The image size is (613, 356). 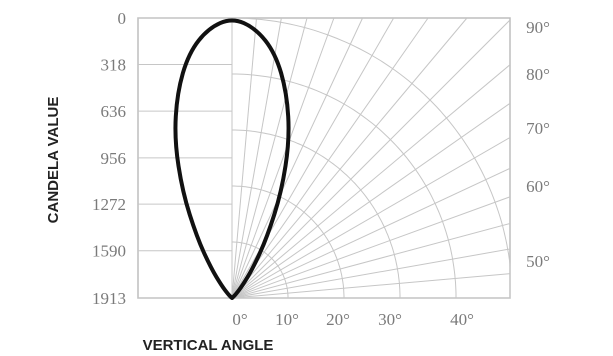 I want to click on right-angle-label: 70°, so click(x=538, y=128).